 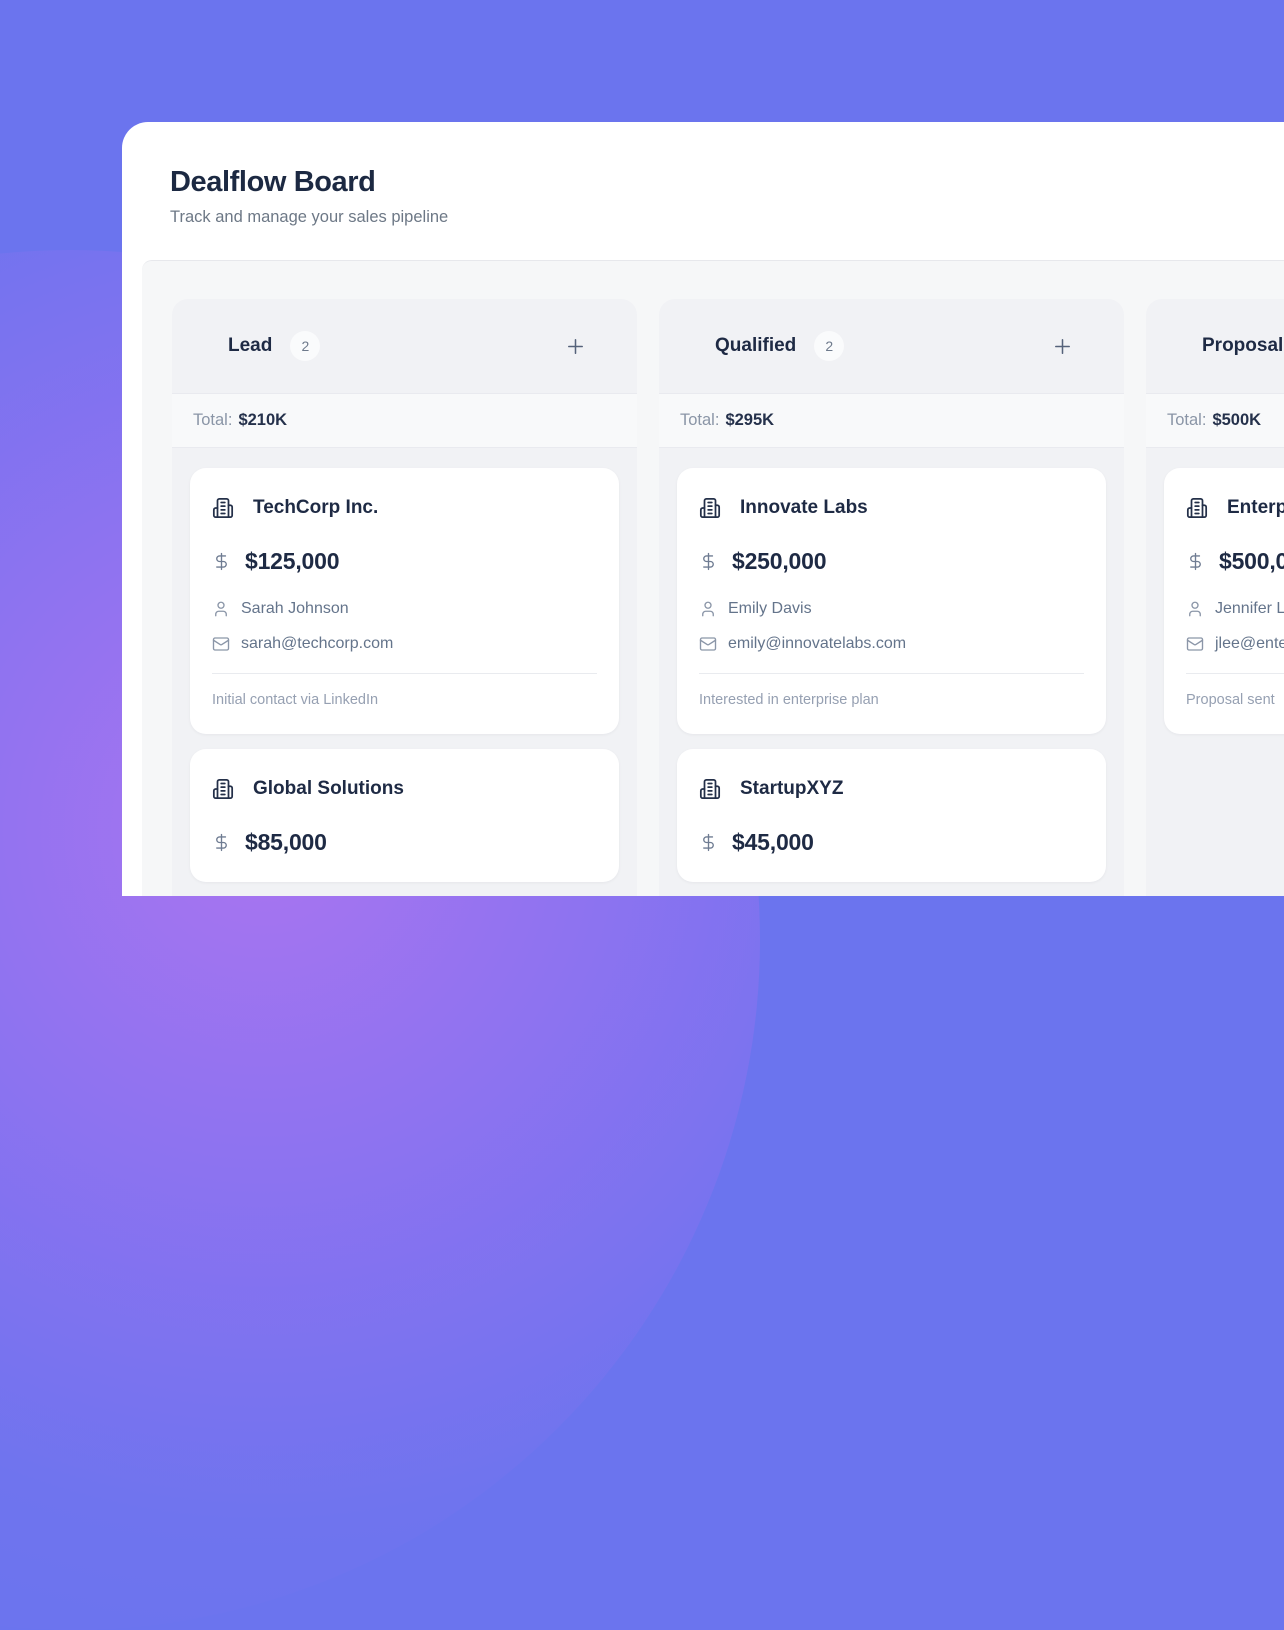 I want to click on kanban-column-proposal: Proposal Total: $500K Enterprise Co, so click(x=1215, y=597).